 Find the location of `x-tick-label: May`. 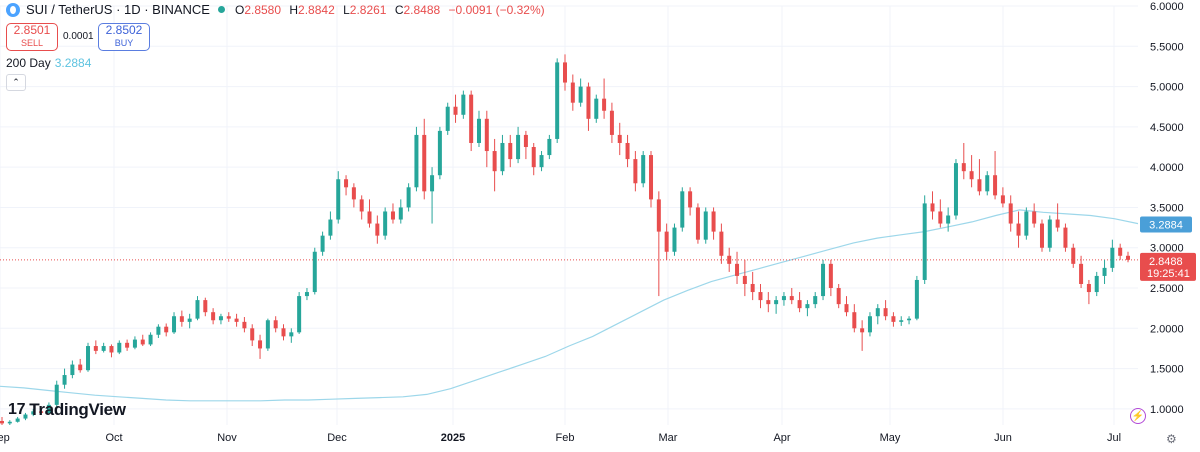

x-tick-label: May is located at coordinates (890, 438).